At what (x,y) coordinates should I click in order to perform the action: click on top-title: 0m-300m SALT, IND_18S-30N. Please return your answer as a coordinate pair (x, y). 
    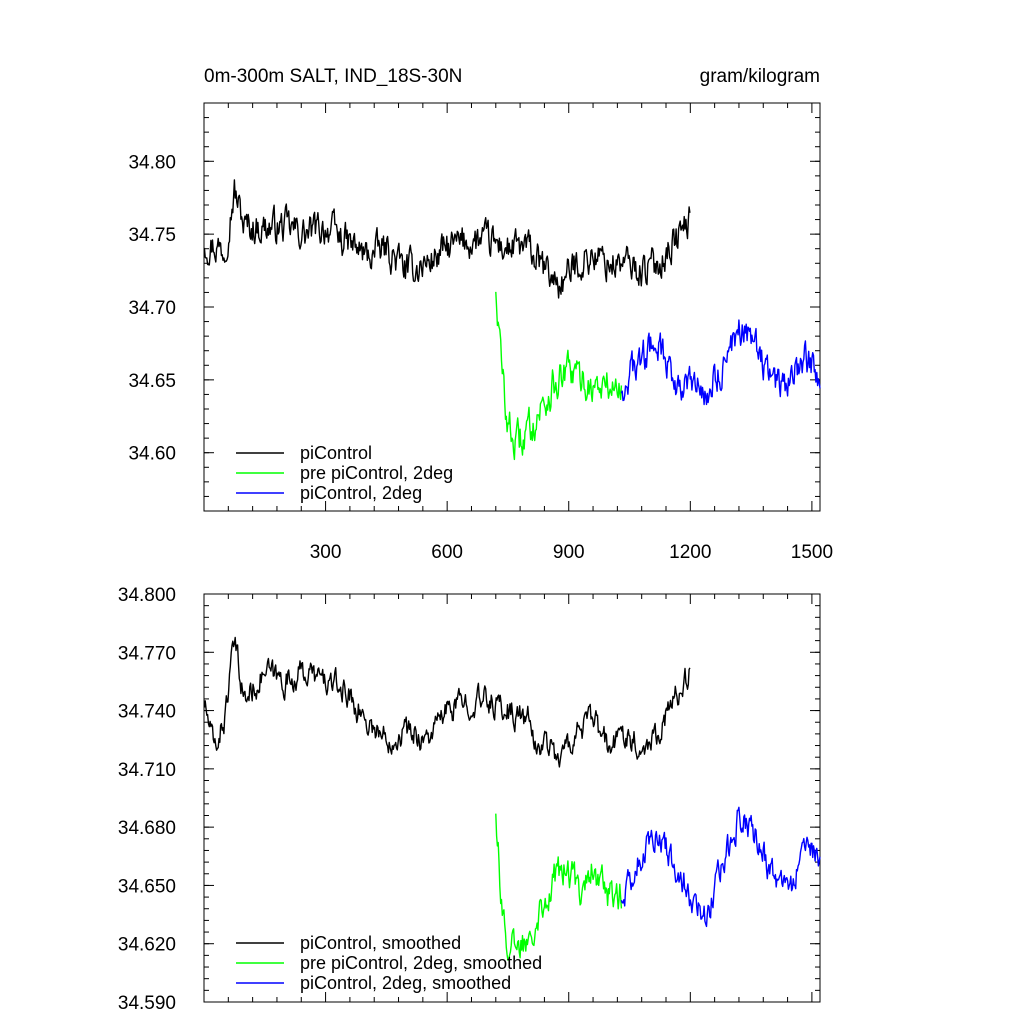
    Looking at the image, I should click on (333, 76).